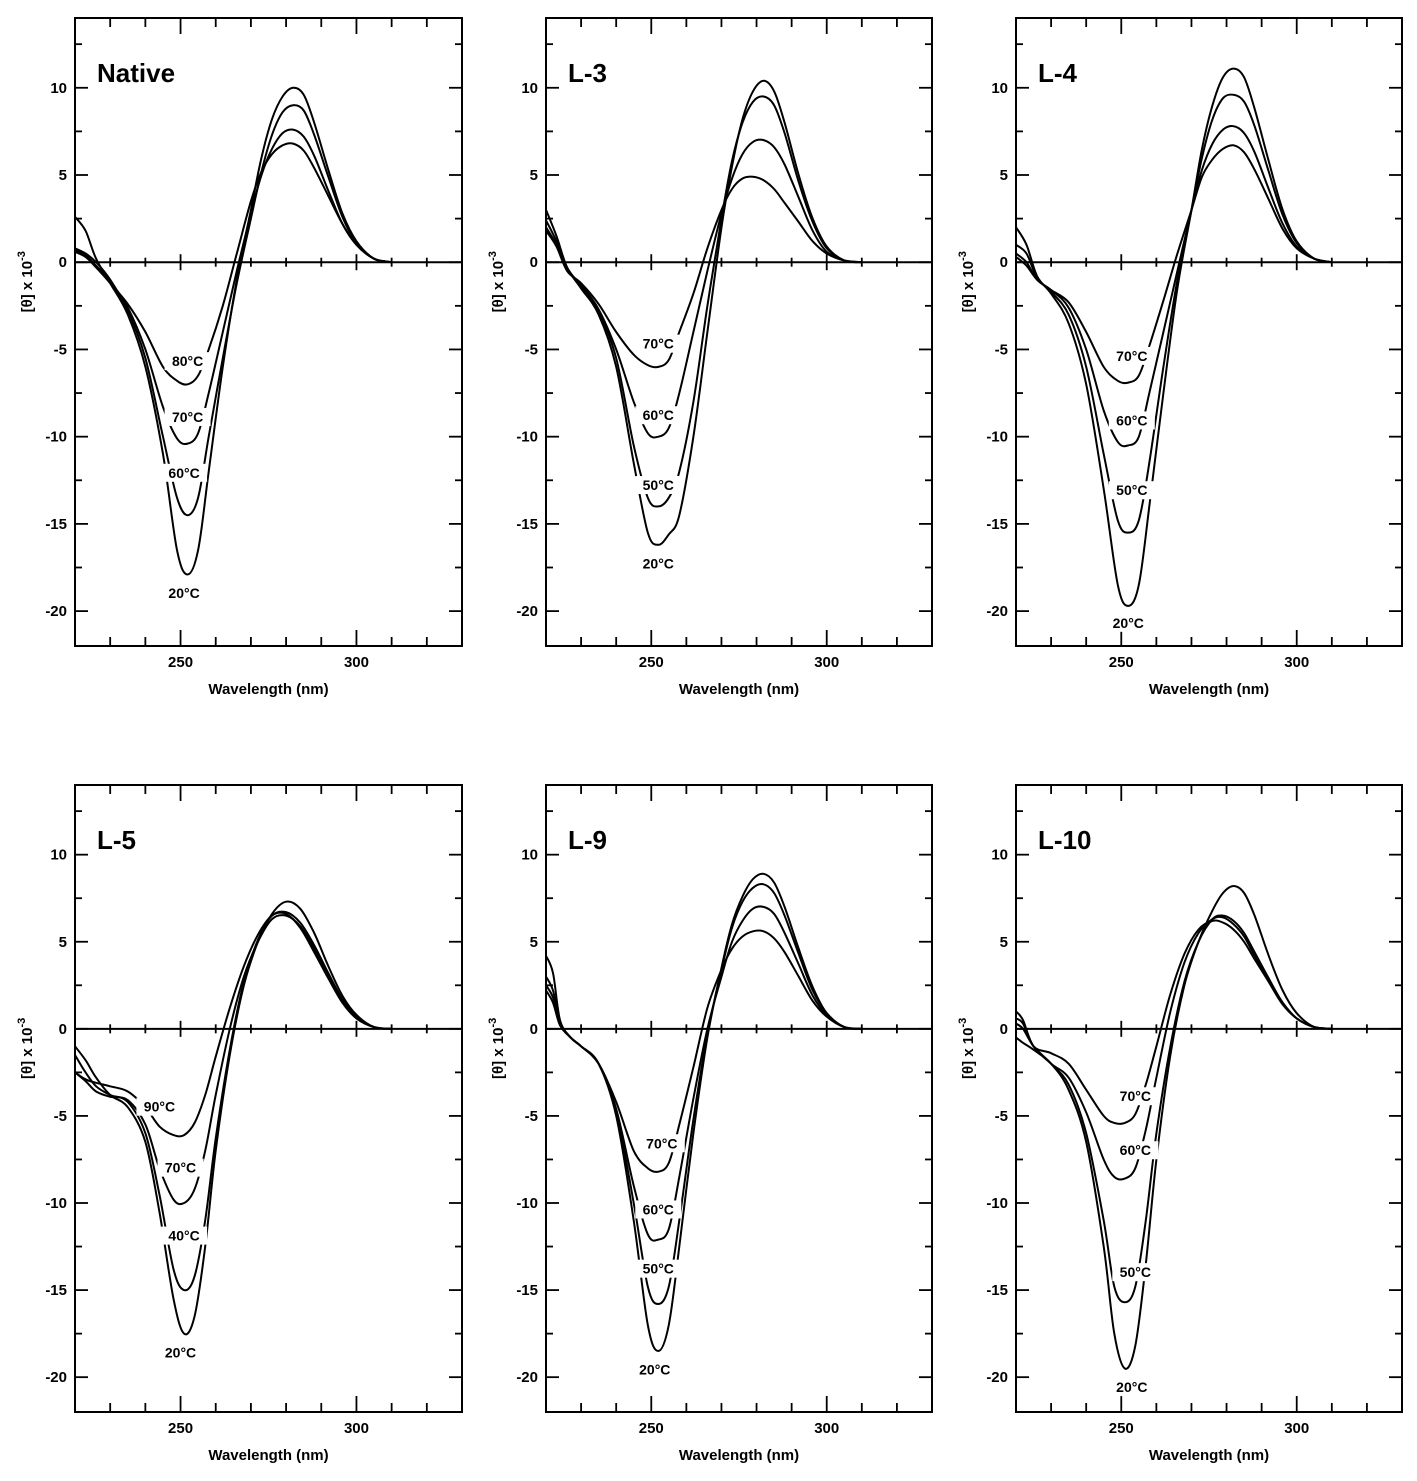 The width and height of the screenshot is (1417, 1481). Describe the element at coordinates (136, 73) in the screenshot. I see `panel-title: Native` at that location.